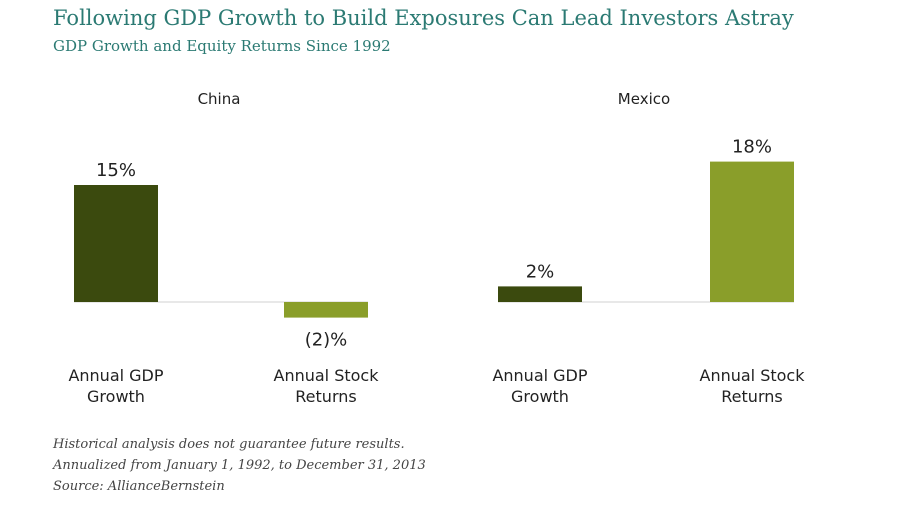  I want to click on mexico-category-label-stock-returns: Annual Stock Returns, so click(753, 386).